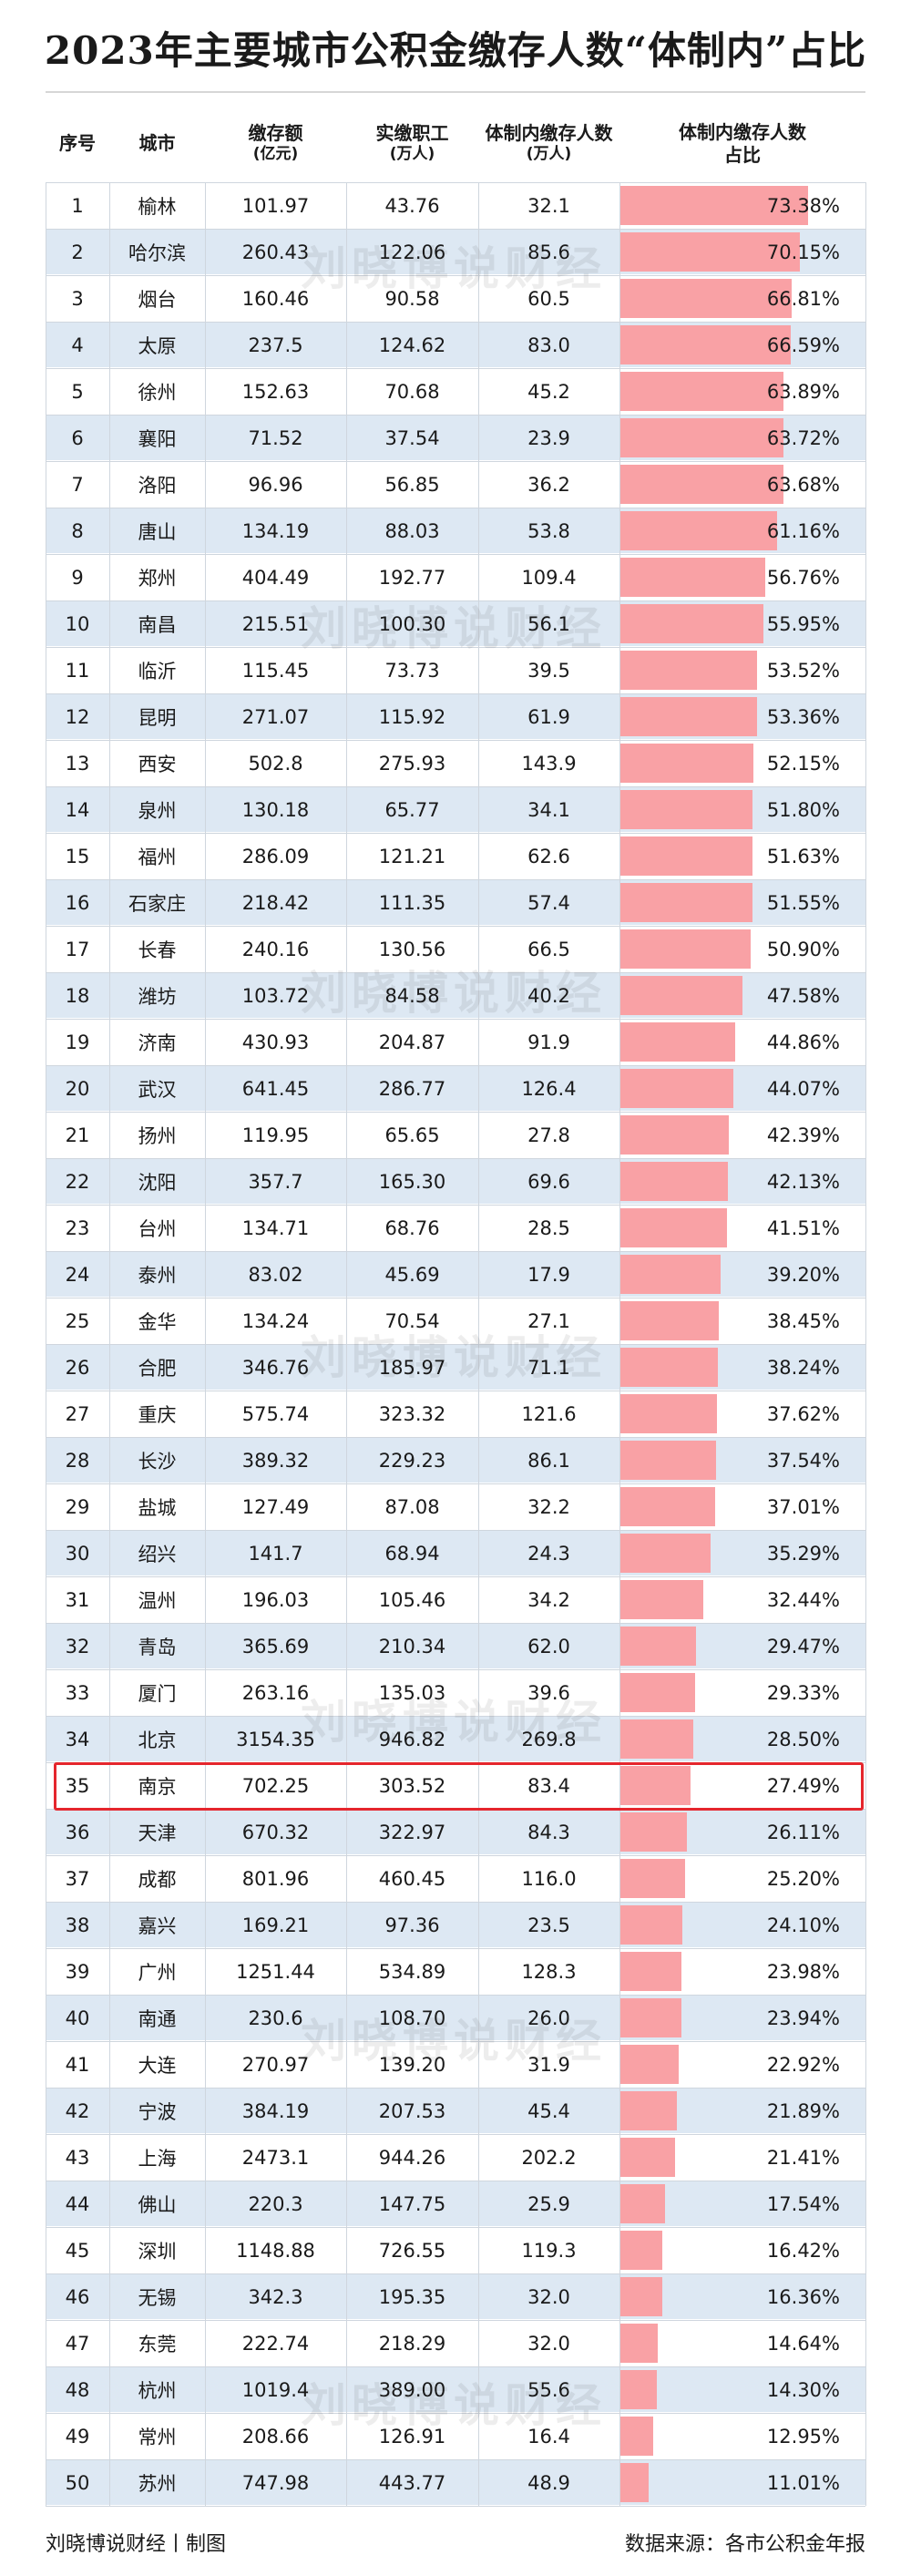 The width and height of the screenshot is (911, 2576). Describe the element at coordinates (742, 438) in the screenshot. I see `cell-pct: 63.72%` at that location.